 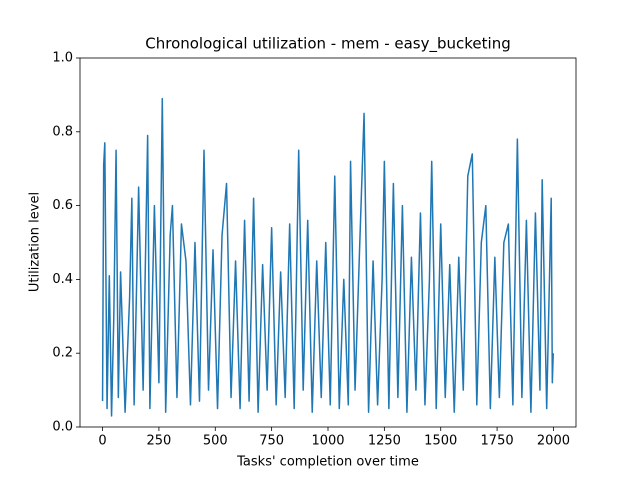 I want to click on x-tick-label: 1250, so click(x=384, y=441).